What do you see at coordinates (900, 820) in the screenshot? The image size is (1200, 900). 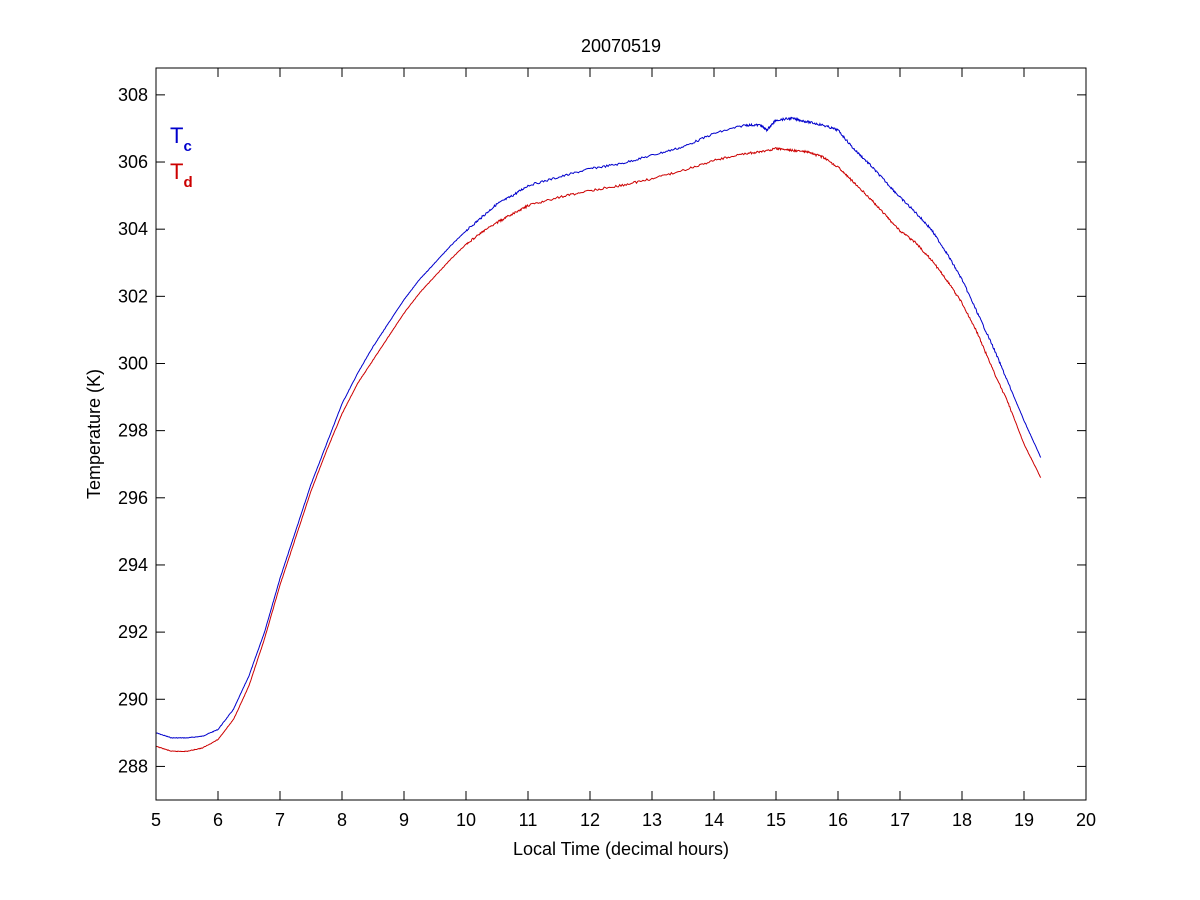 I see `x-tick-label: 17` at bounding box center [900, 820].